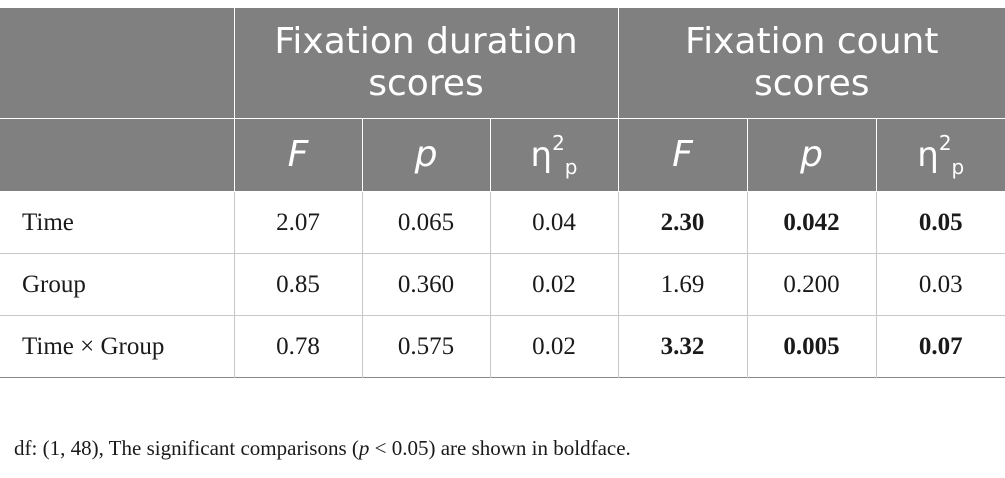 This screenshot has width=1005, height=478. I want to click on footnote-suffix: < 0.05) are shown in boldface., so click(500, 448).